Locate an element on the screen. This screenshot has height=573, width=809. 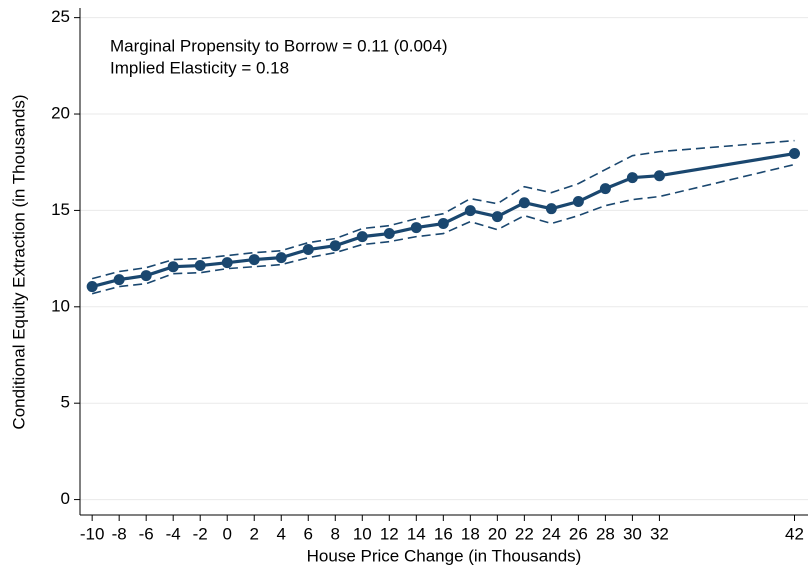
x-tick-label: 42 is located at coordinates (794, 533).